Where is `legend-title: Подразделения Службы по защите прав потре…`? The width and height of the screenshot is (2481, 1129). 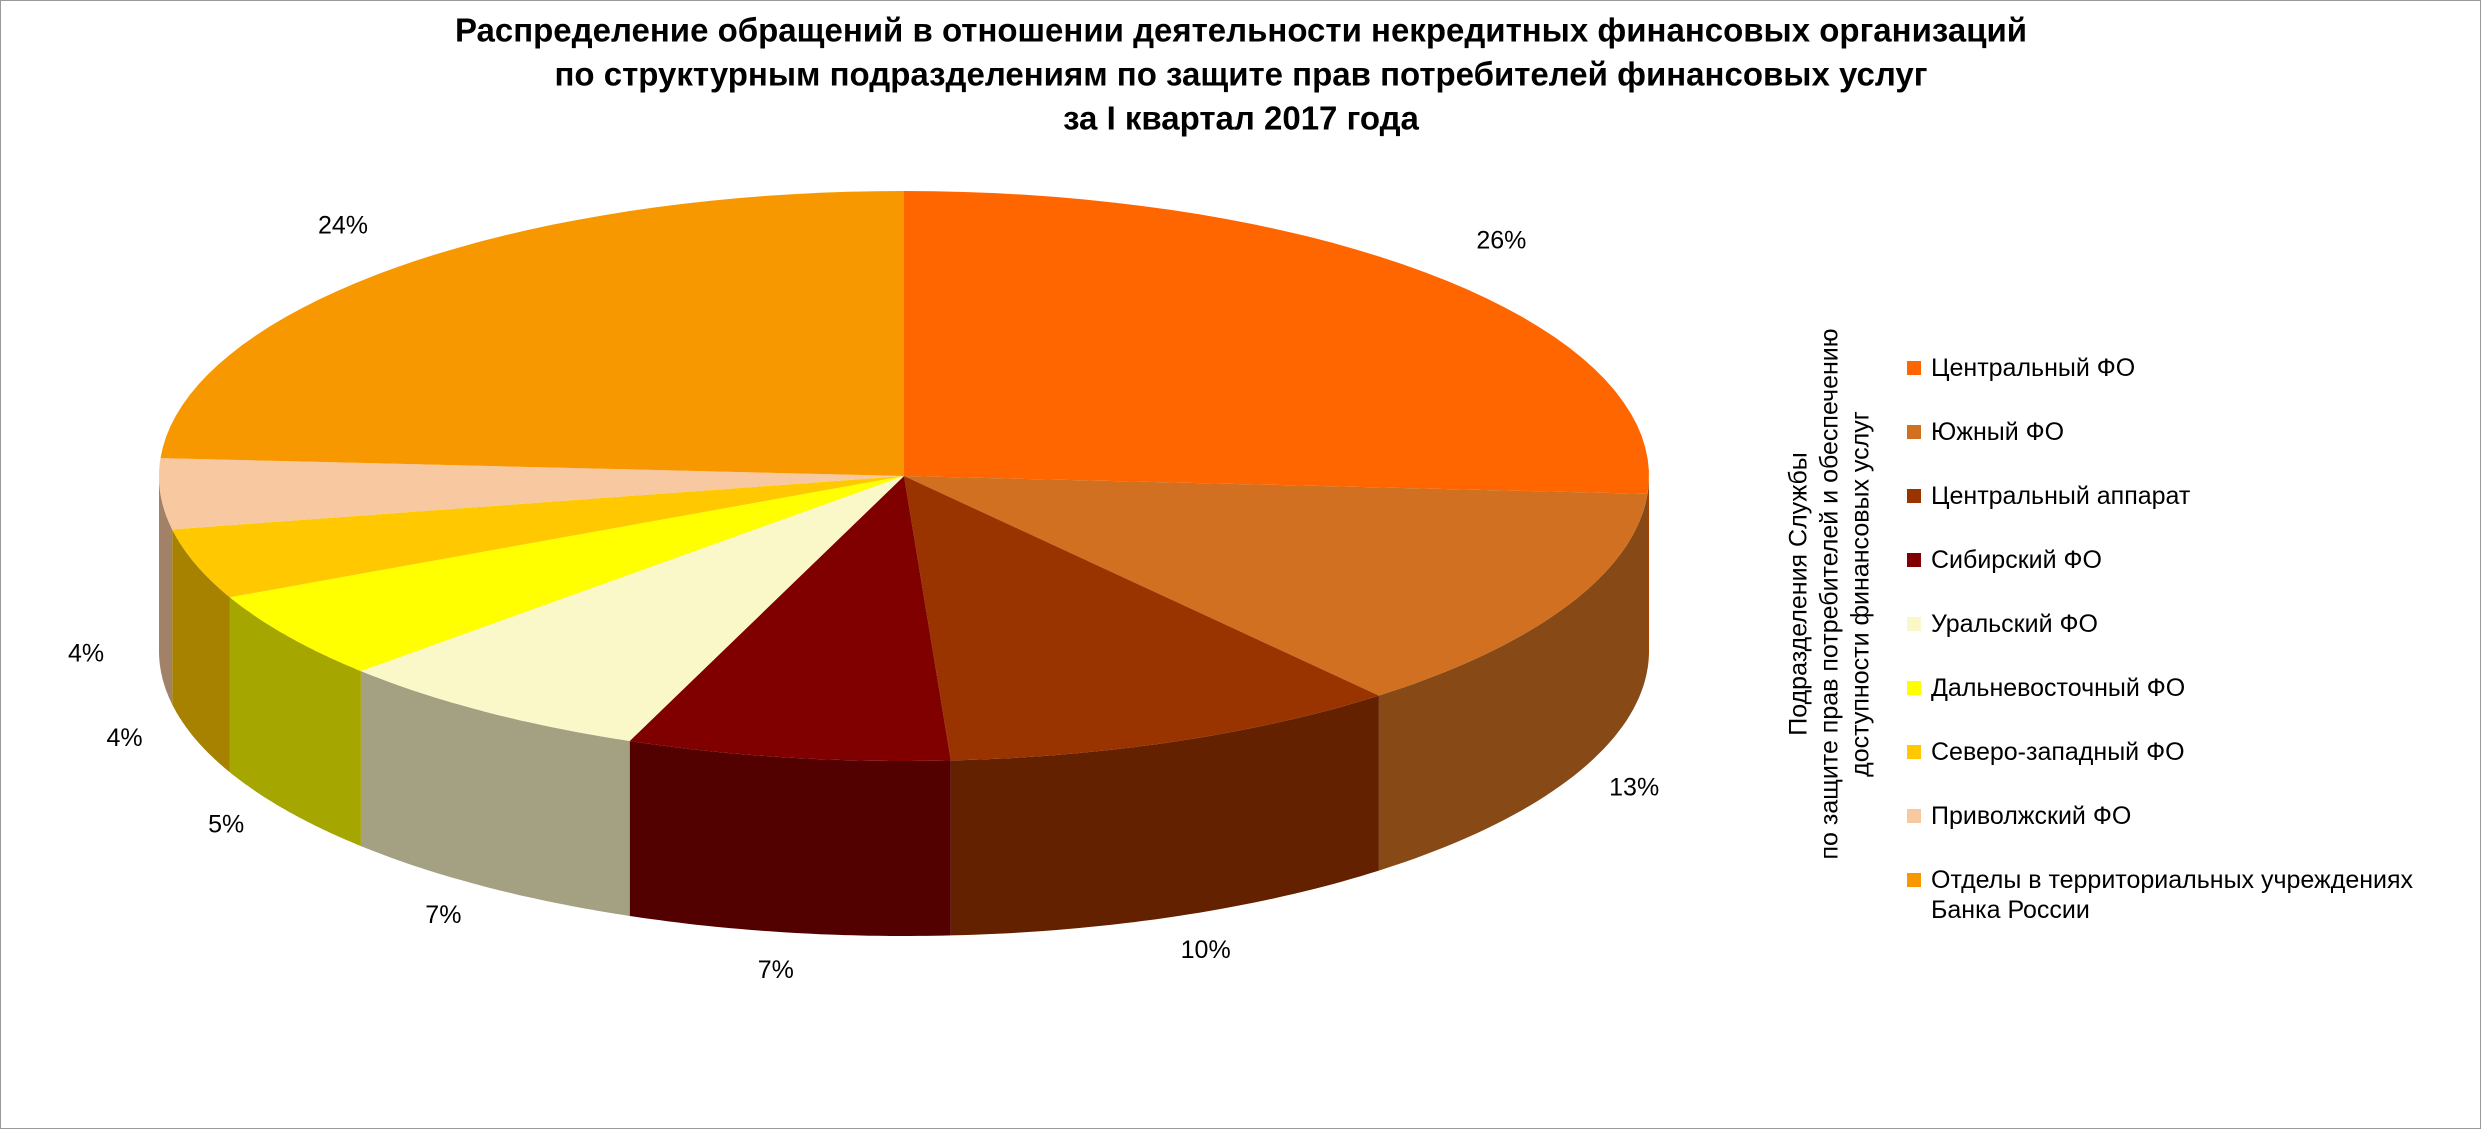 legend-title: Подразделения Службы по защите прав потре… is located at coordinates (1830, 594).